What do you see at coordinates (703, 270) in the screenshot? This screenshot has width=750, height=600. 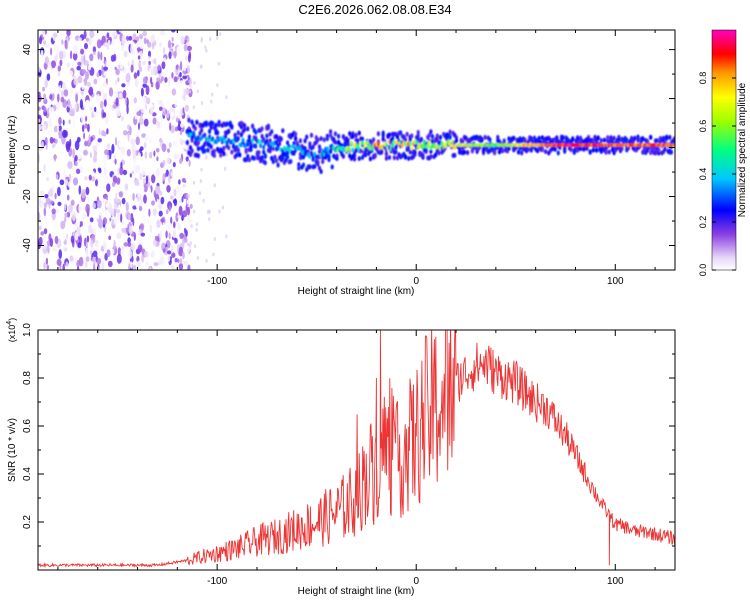 I see `colorbar-tick-label: 0.0` at bounding box center [703, 270].